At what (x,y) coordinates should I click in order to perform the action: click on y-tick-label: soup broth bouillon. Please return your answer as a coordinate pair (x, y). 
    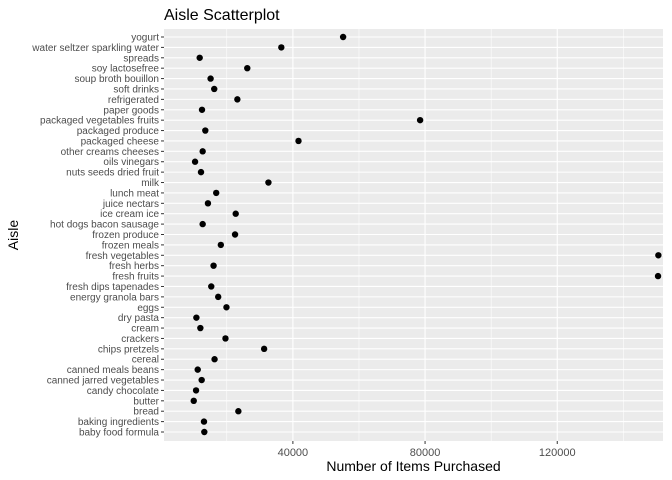
    Looking at the image, I should click on (116, 79).